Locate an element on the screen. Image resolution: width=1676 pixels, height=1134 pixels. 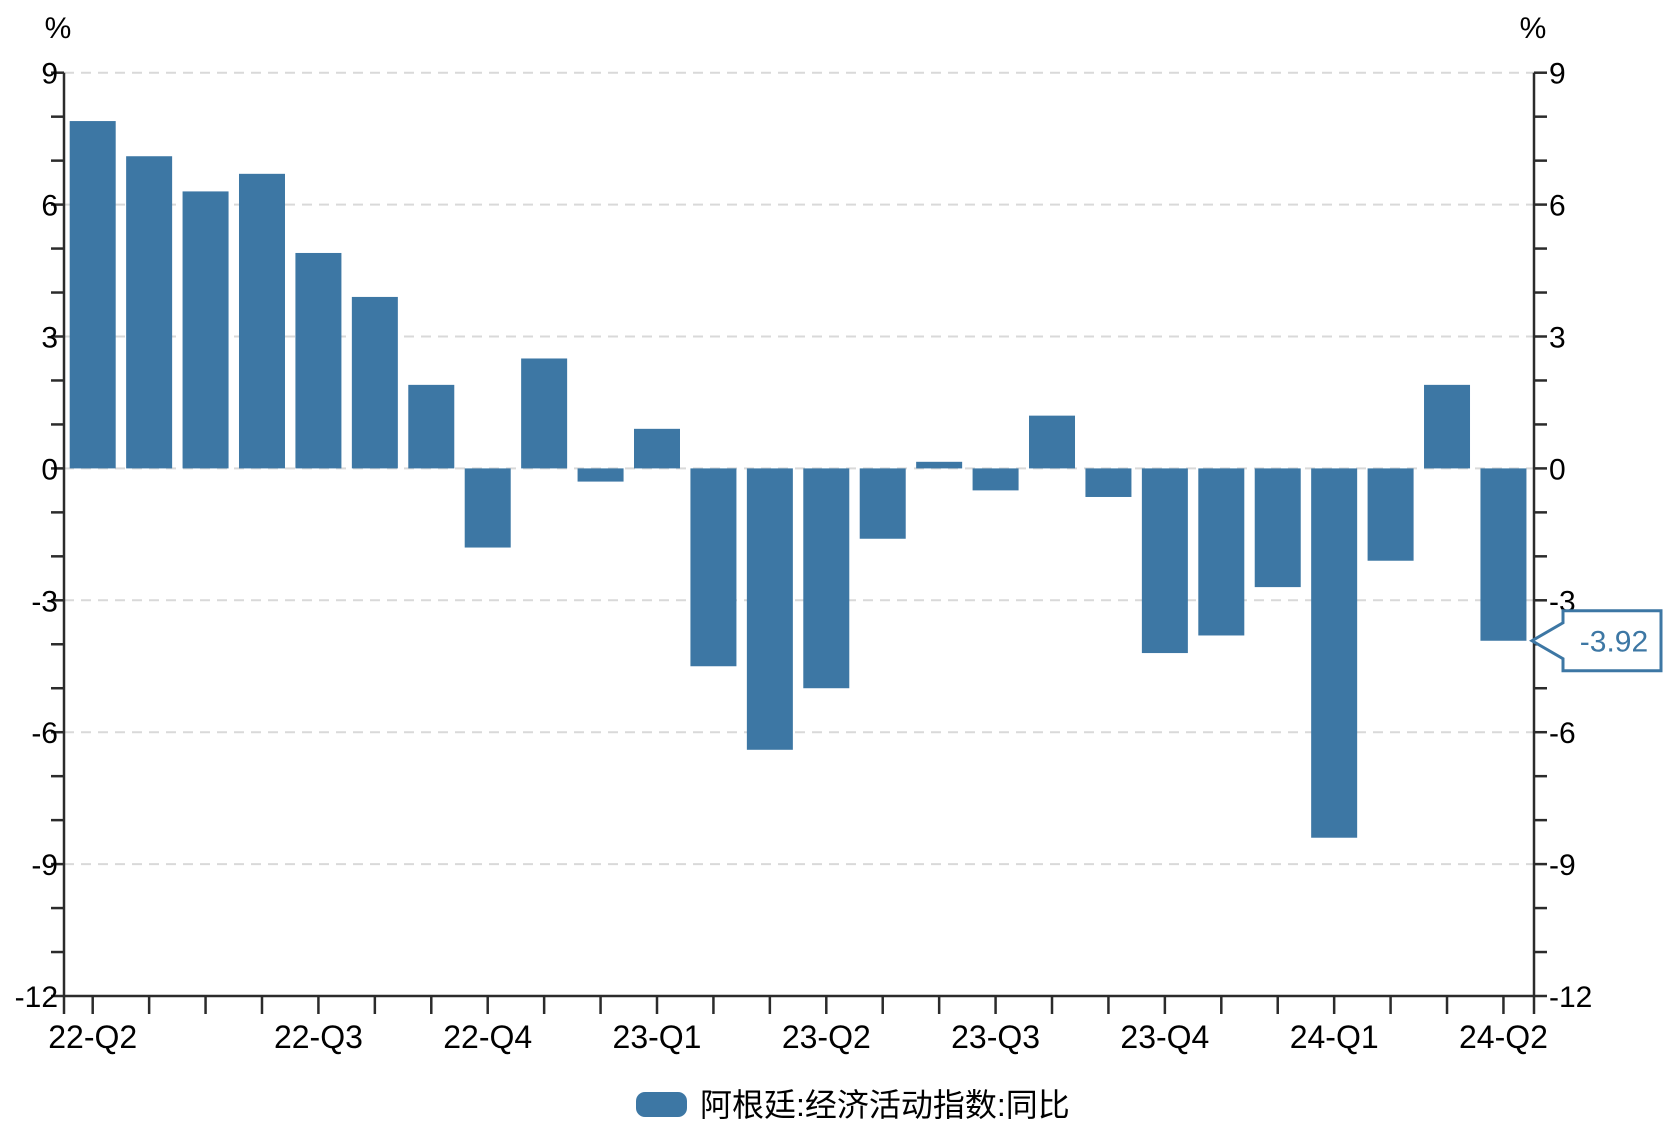
y-axis-label-right: -9 is located at coordinates (1562, 865).